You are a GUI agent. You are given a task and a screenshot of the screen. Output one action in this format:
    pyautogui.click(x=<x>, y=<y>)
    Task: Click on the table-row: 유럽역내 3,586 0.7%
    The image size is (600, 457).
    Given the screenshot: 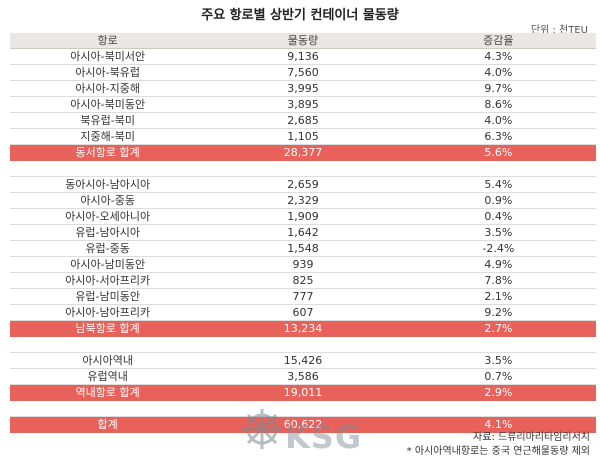 What is the action you would take?
    pyautogui.click(x=303, y=377)
    